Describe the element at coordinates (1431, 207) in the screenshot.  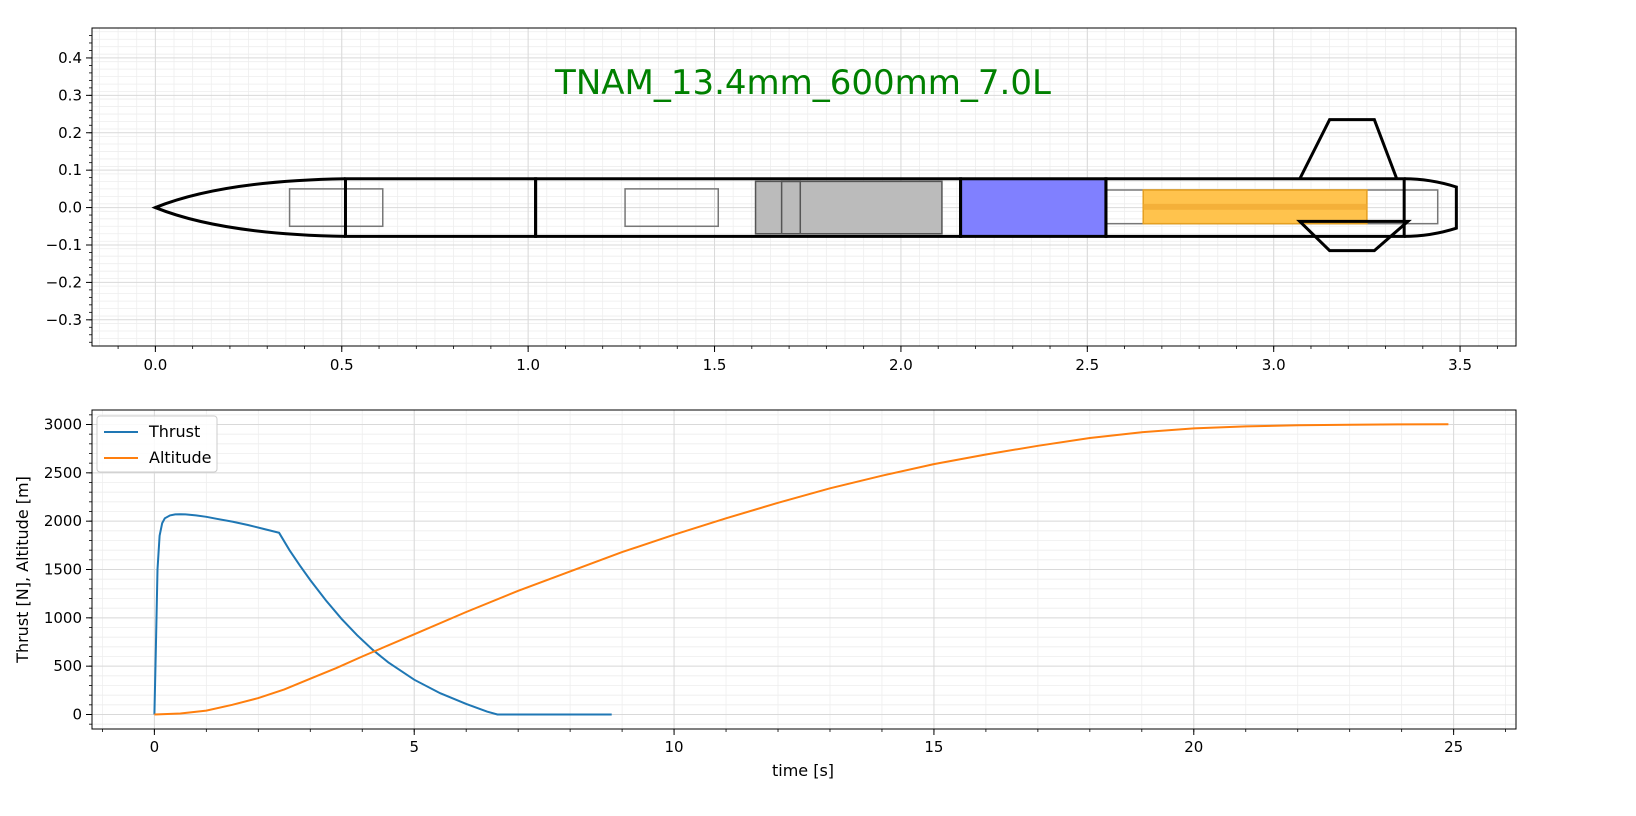
I see `tail-cone` at that location.